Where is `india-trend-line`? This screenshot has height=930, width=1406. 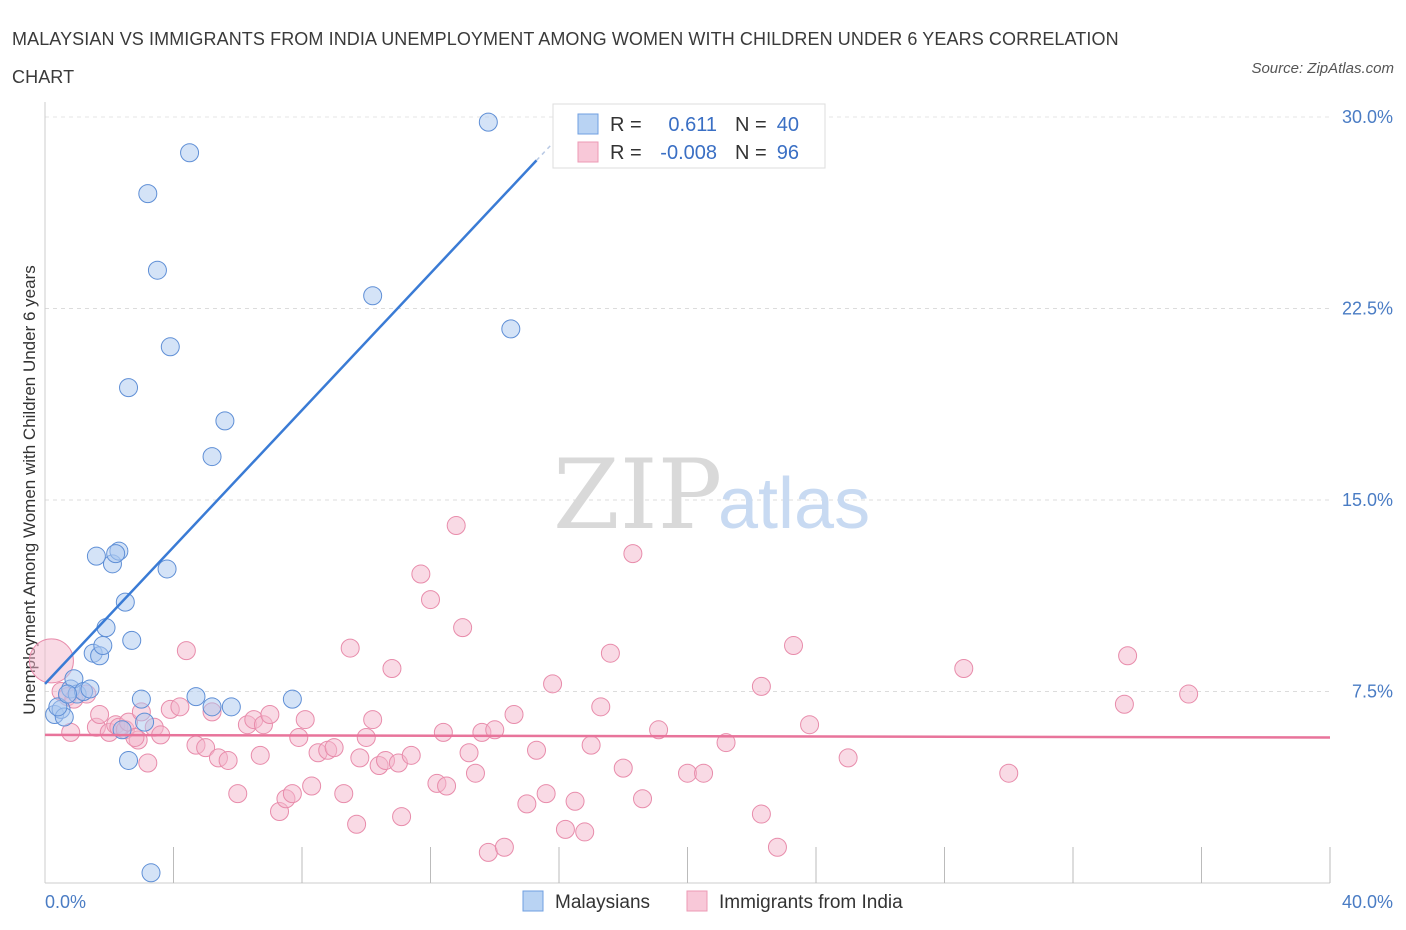 india-trend-line is located at coordinates (687, 736).